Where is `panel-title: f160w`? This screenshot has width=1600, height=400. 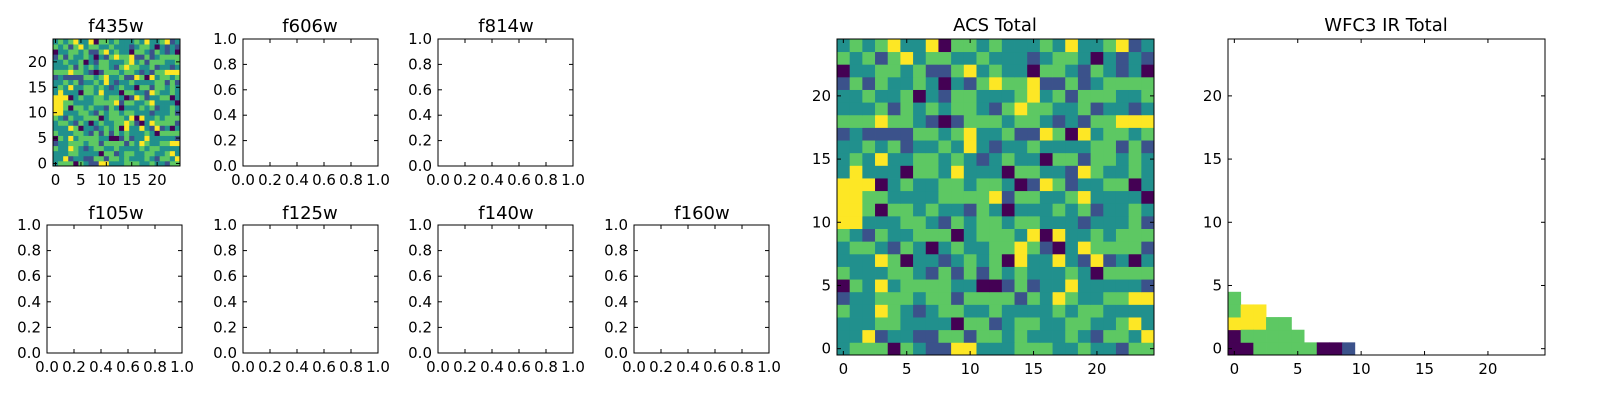 panel-title: f160w is located at coordinates (701, 213).